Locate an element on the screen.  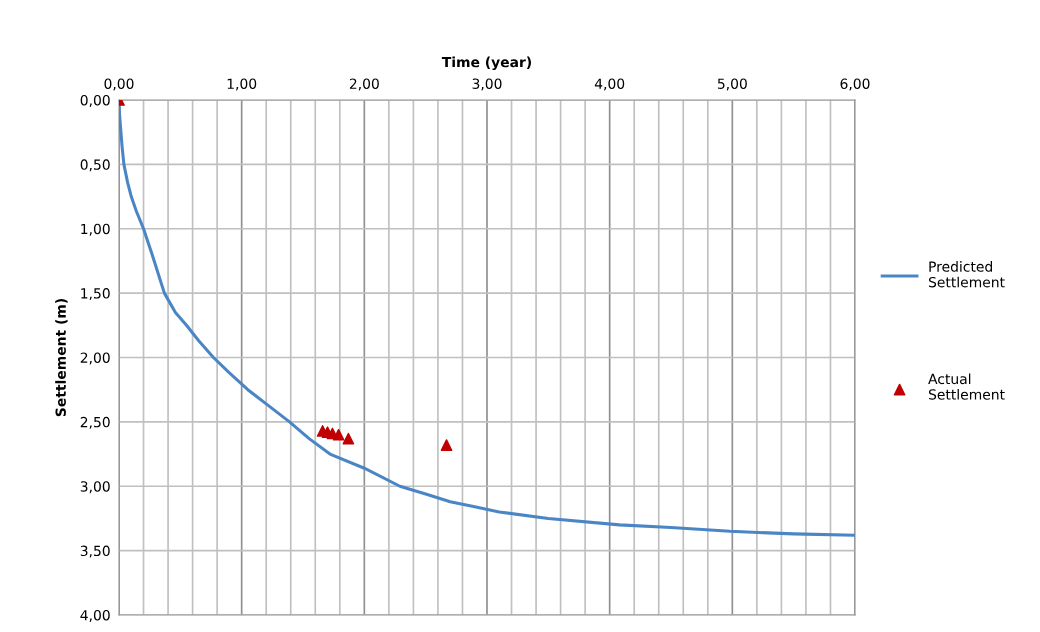
x-tick-label: 5,00 is located at coordinates (732, 84).